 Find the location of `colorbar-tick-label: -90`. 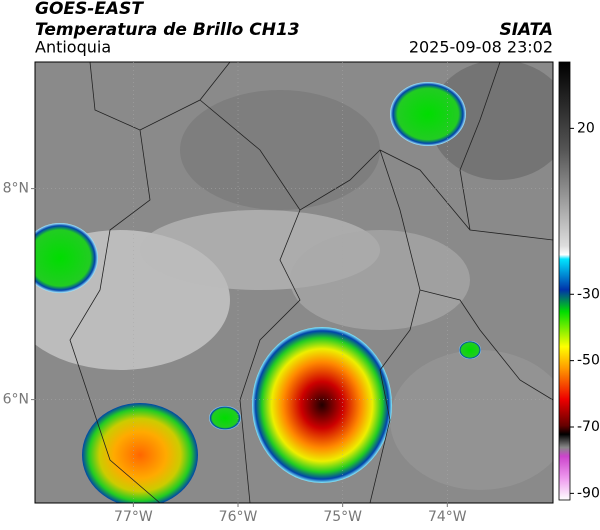

colorbar-tick-label: -90 is located at coordinates (588, 493).